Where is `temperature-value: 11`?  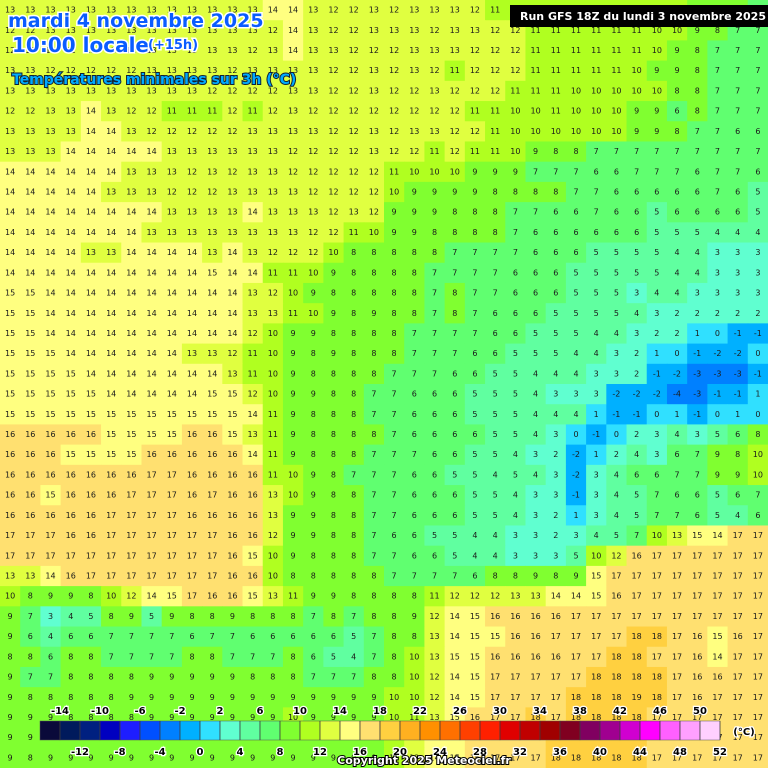 temperature-value: 11 is located at coordinates (535, 70).